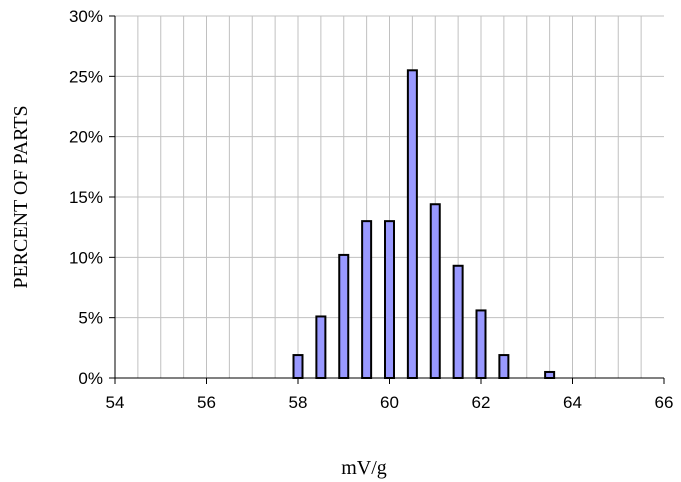 The image size is (681, 482). What do you see at coordinates (206, 402) in the screenshot?
I see `x-tick-label: 56` at bounding box center [206, 402].